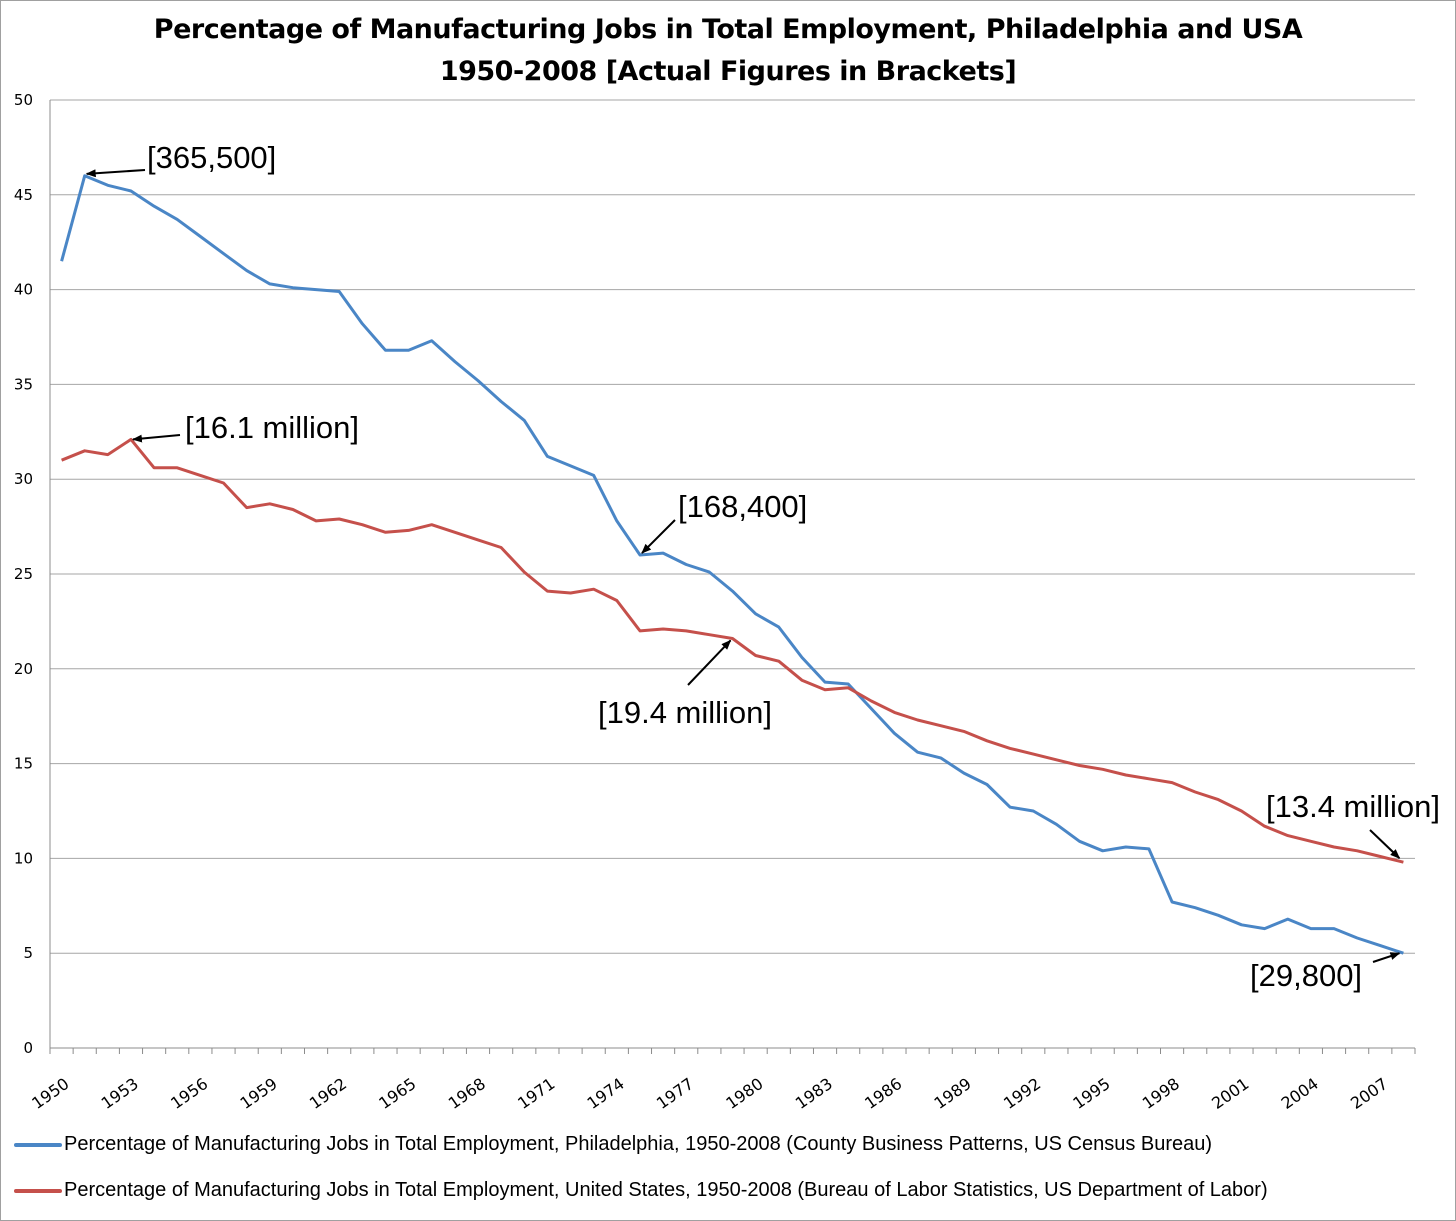 The height and width of the screenshot is (1221, 1456). Describe the element at coordinates (467, 1093) in the screenshot. I see `x-tick-label: 1968` at that location.